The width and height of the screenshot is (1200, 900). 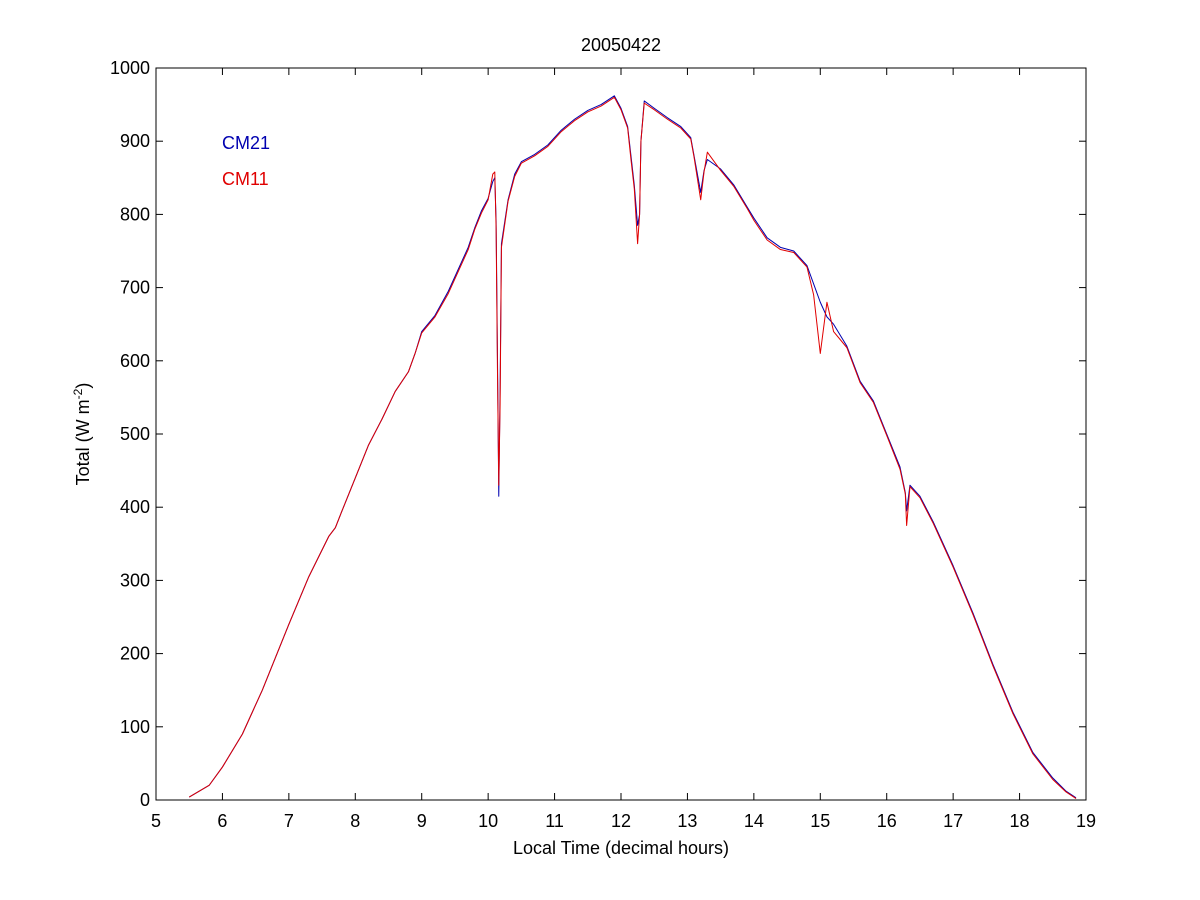 What do you see at coordinates (887, 821) in the screenshot?
I see `x-tick-label: 16` at bounding box center [887, 821].